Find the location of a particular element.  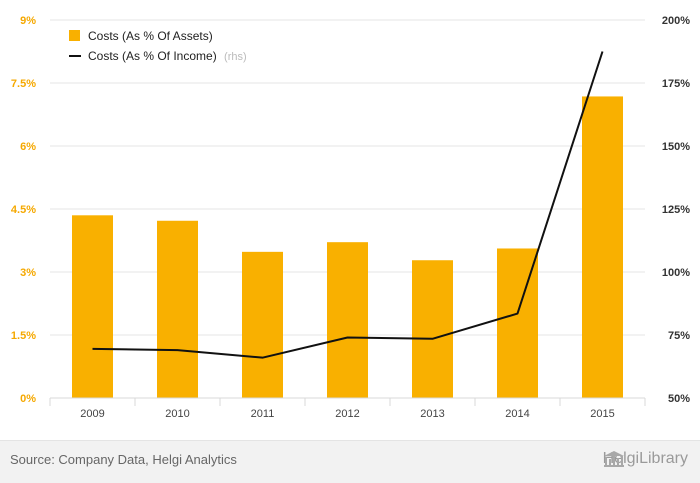

brand-logo: HelgiLibrary is located at coordinates (645, 459).